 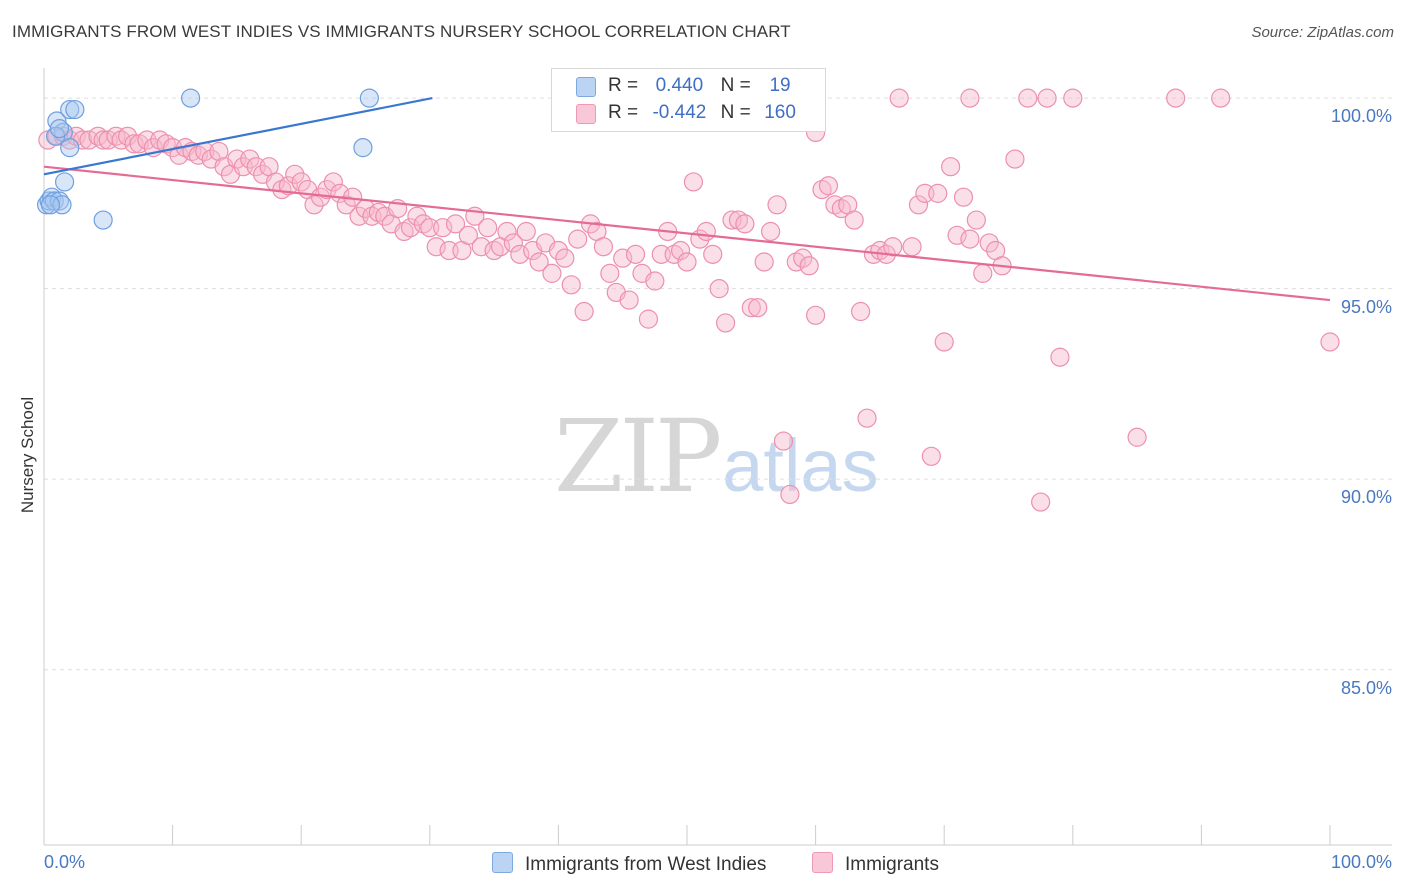 What do you see at coordinates (638, 456) in the screenshot?
I see `watermark-zip: ZIP` at bounding box center [638, 456].